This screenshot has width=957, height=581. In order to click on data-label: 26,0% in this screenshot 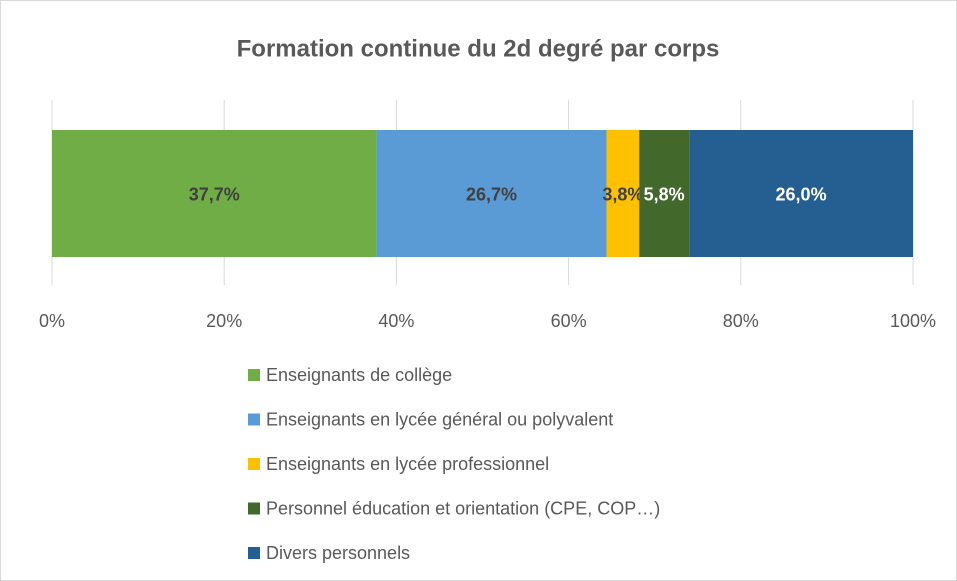, I will do `click(801, 194)`.